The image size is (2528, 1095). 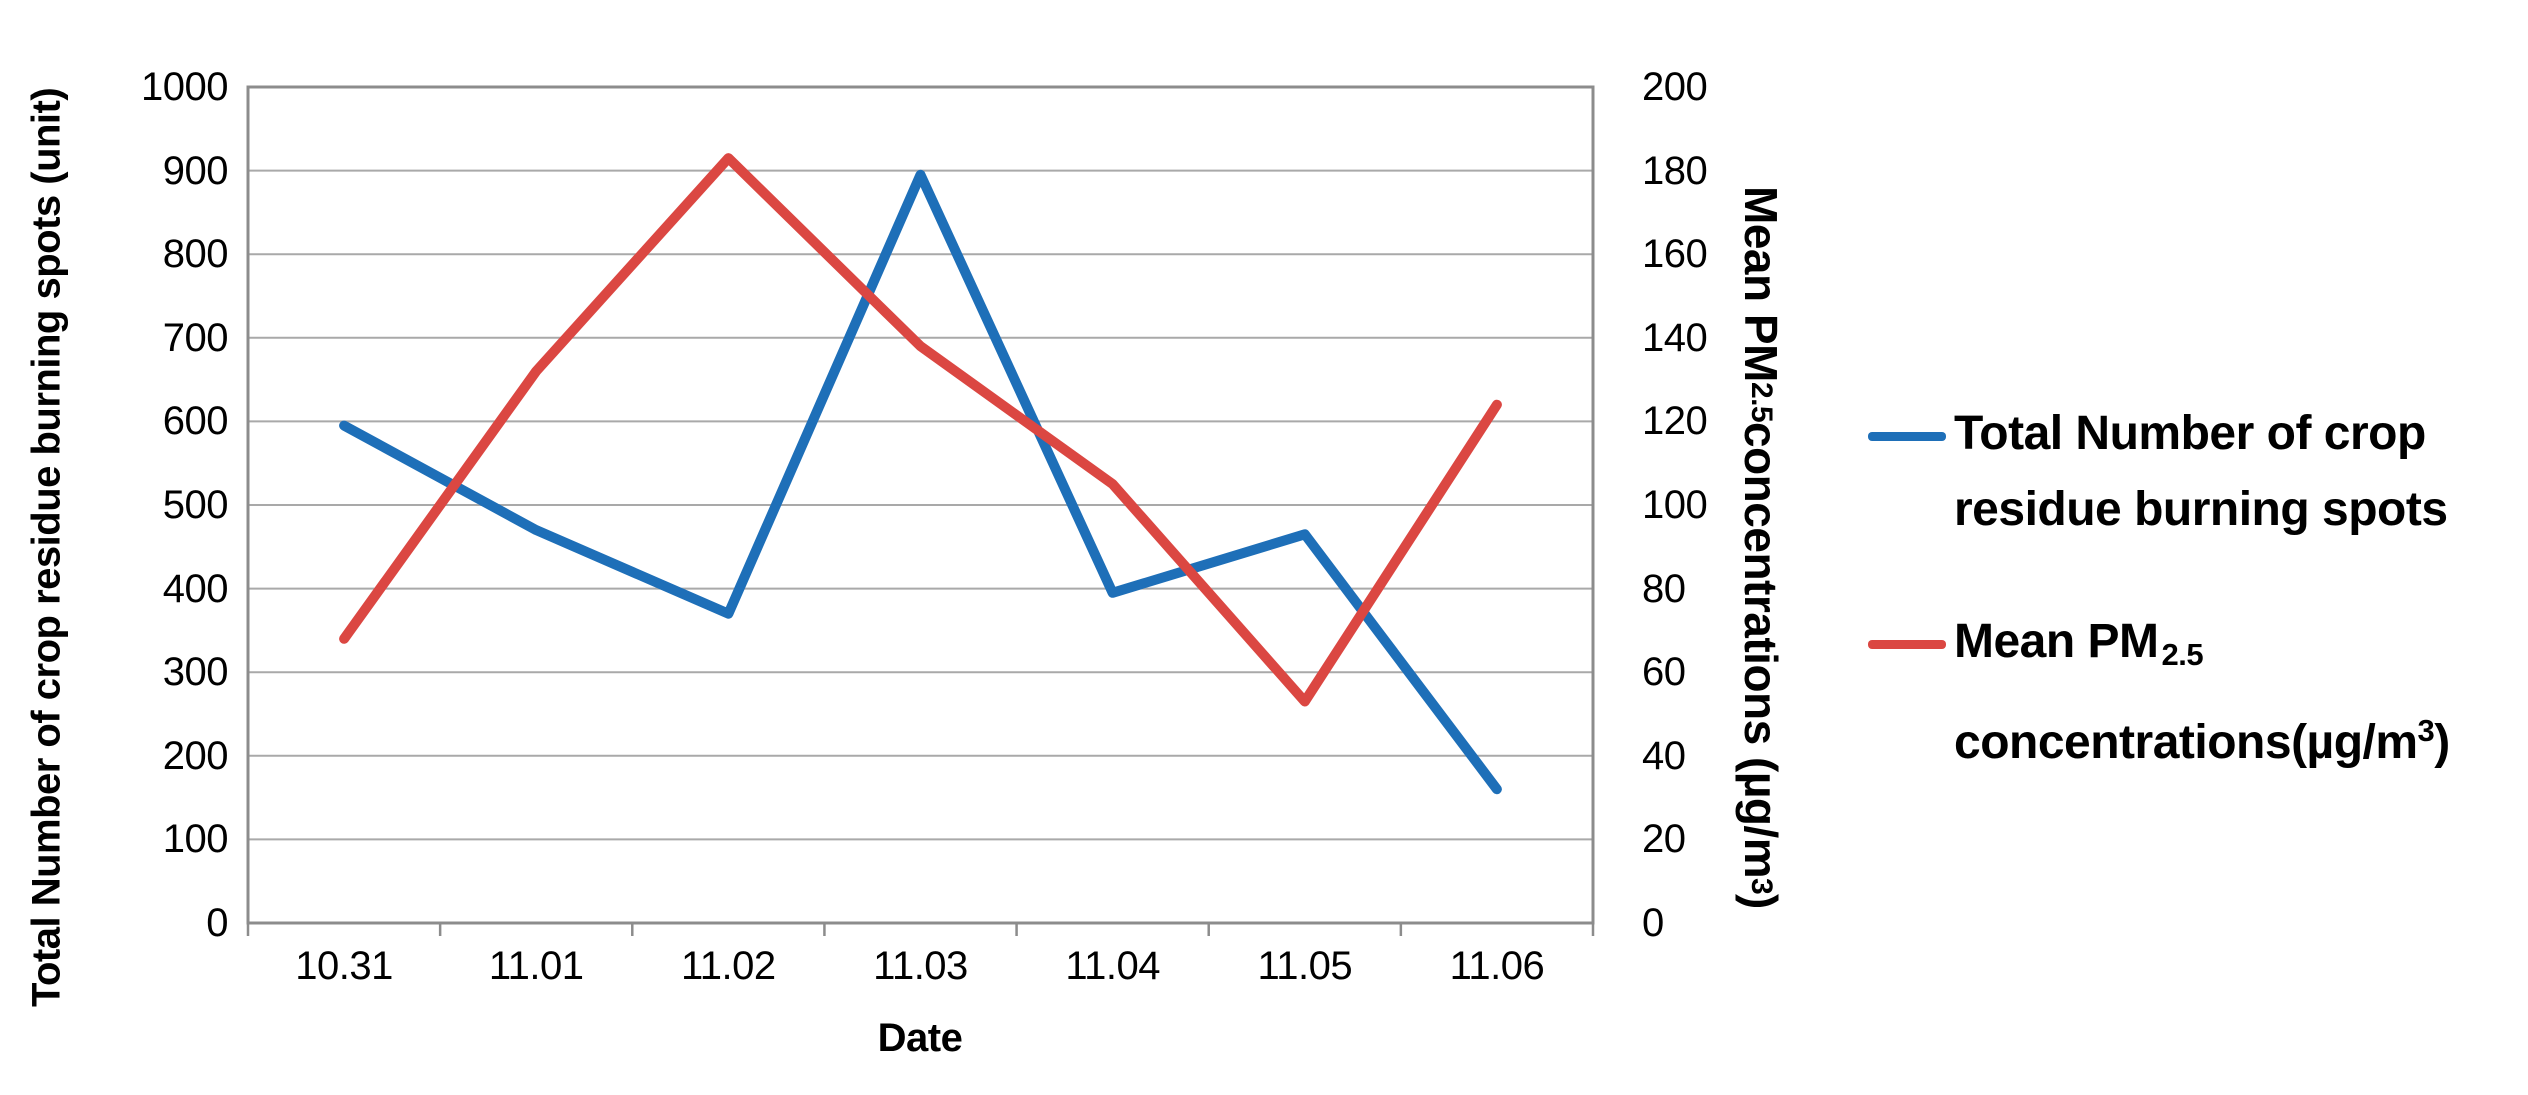 What do you see at coordinates (142, 547) in the screenshot?
I see `y-axis-left-tick-labels: 1000 900 800 700 600 500 400 300 200 100 0` at bounding box center [142, 547].